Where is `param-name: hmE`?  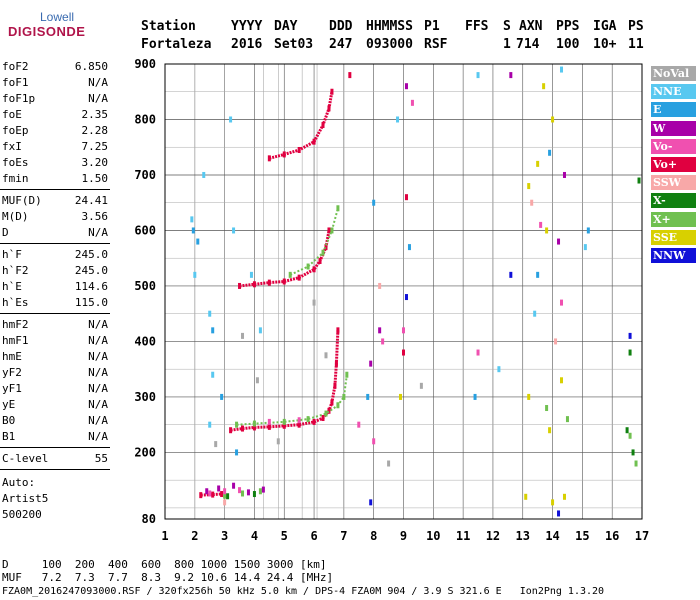 param-name: hmE is located at coordinates (12, 356).